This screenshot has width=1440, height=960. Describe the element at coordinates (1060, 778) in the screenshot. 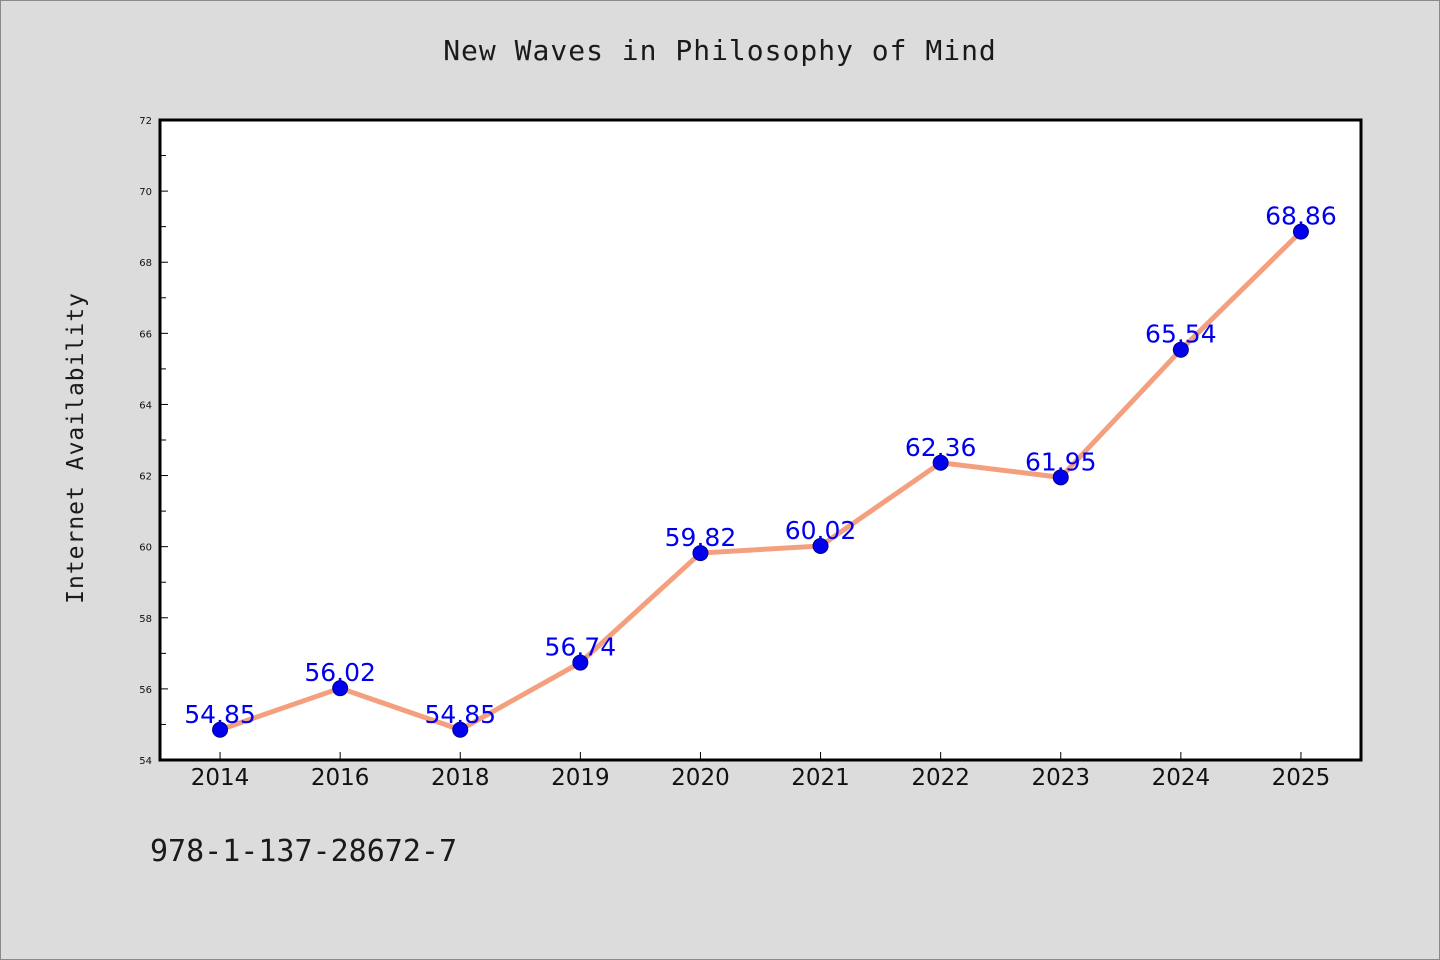

I see `x-tick-label: 2023` at that location.